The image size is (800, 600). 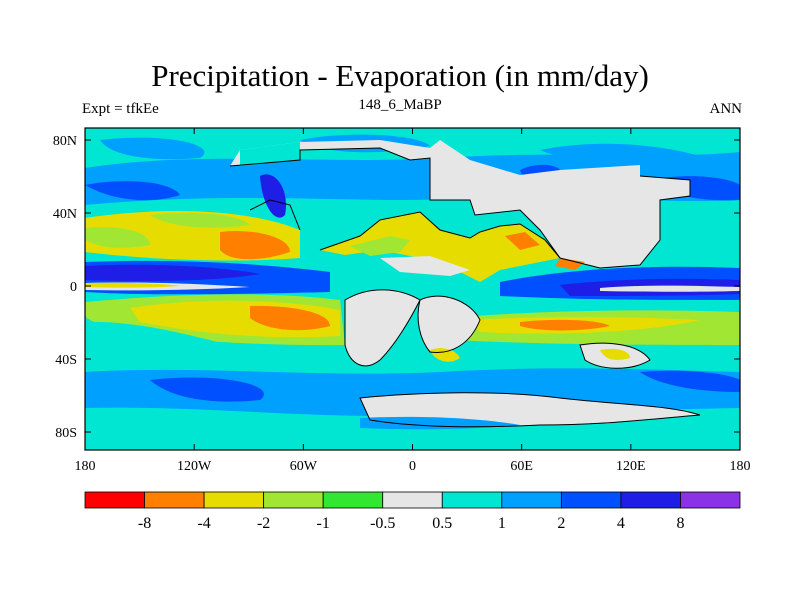 What do you see at coordinates (442, 523) in the screenshot?
I see `colorbar-label: 0.5` at bounding box center [442, 523].